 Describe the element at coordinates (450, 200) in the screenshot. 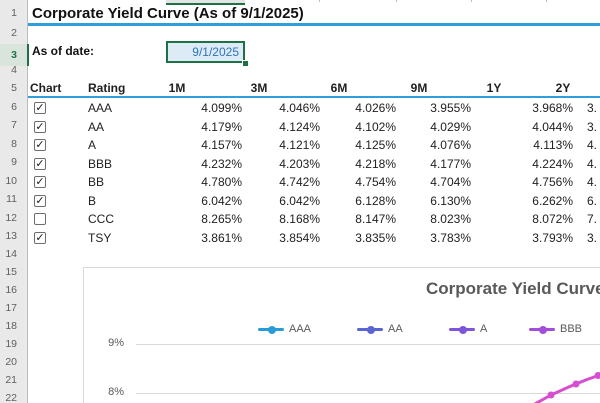

I see `value-cell-9m: 6.130%` at that location.